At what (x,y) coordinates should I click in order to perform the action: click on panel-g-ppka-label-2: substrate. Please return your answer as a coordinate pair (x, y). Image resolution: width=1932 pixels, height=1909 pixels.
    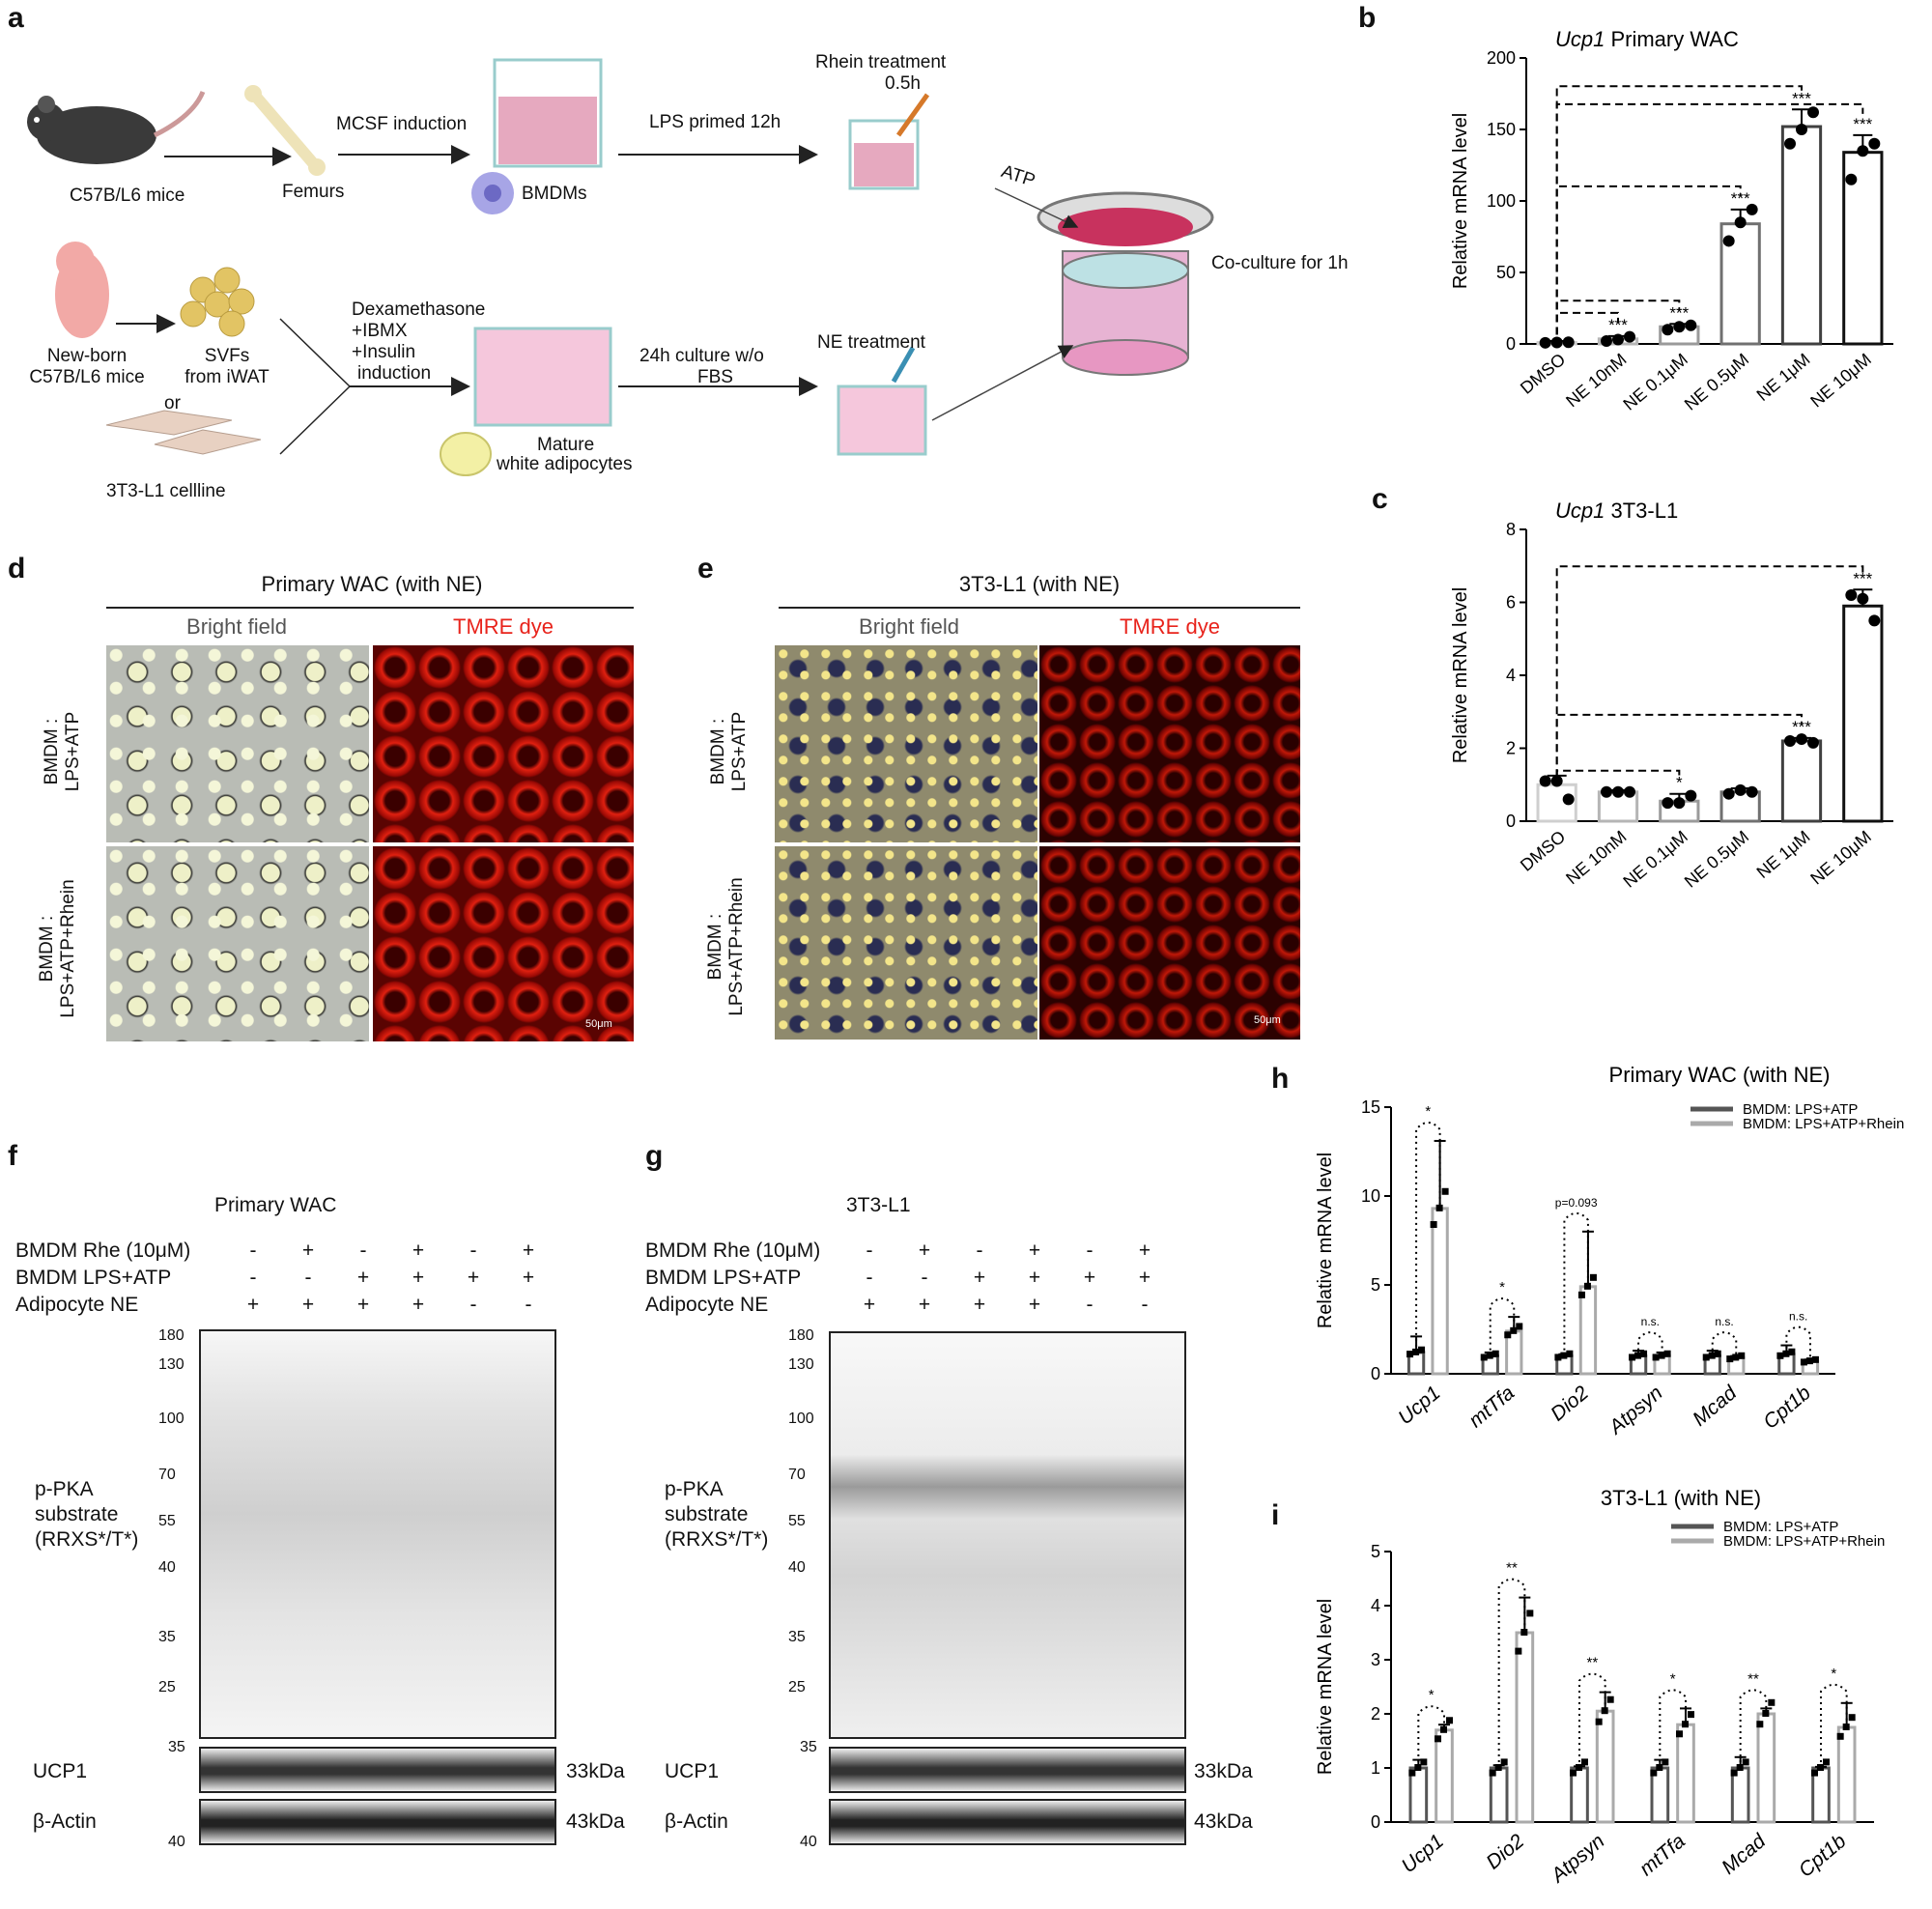
    Looking at the image, I should click on (707, 1514).